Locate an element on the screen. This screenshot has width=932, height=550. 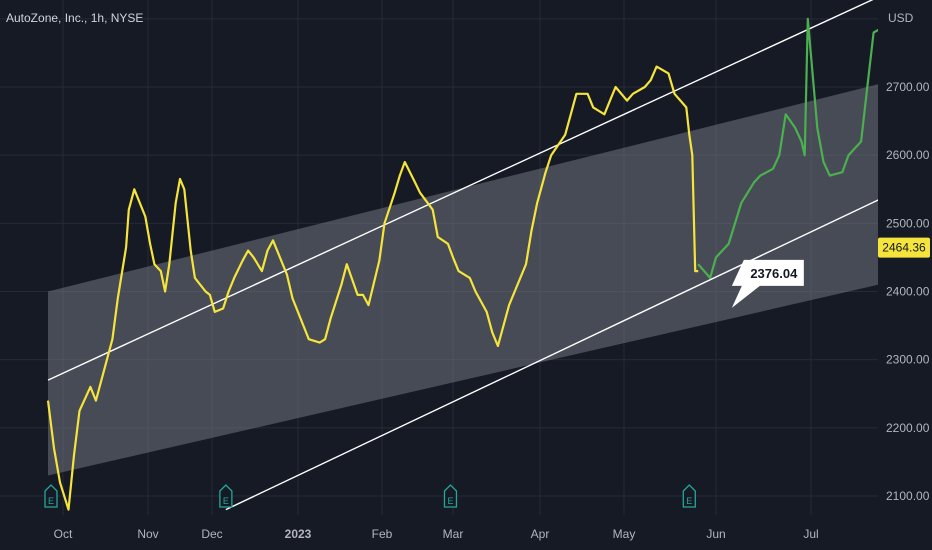
time-axis-panel is located at coordinates (466, 532).